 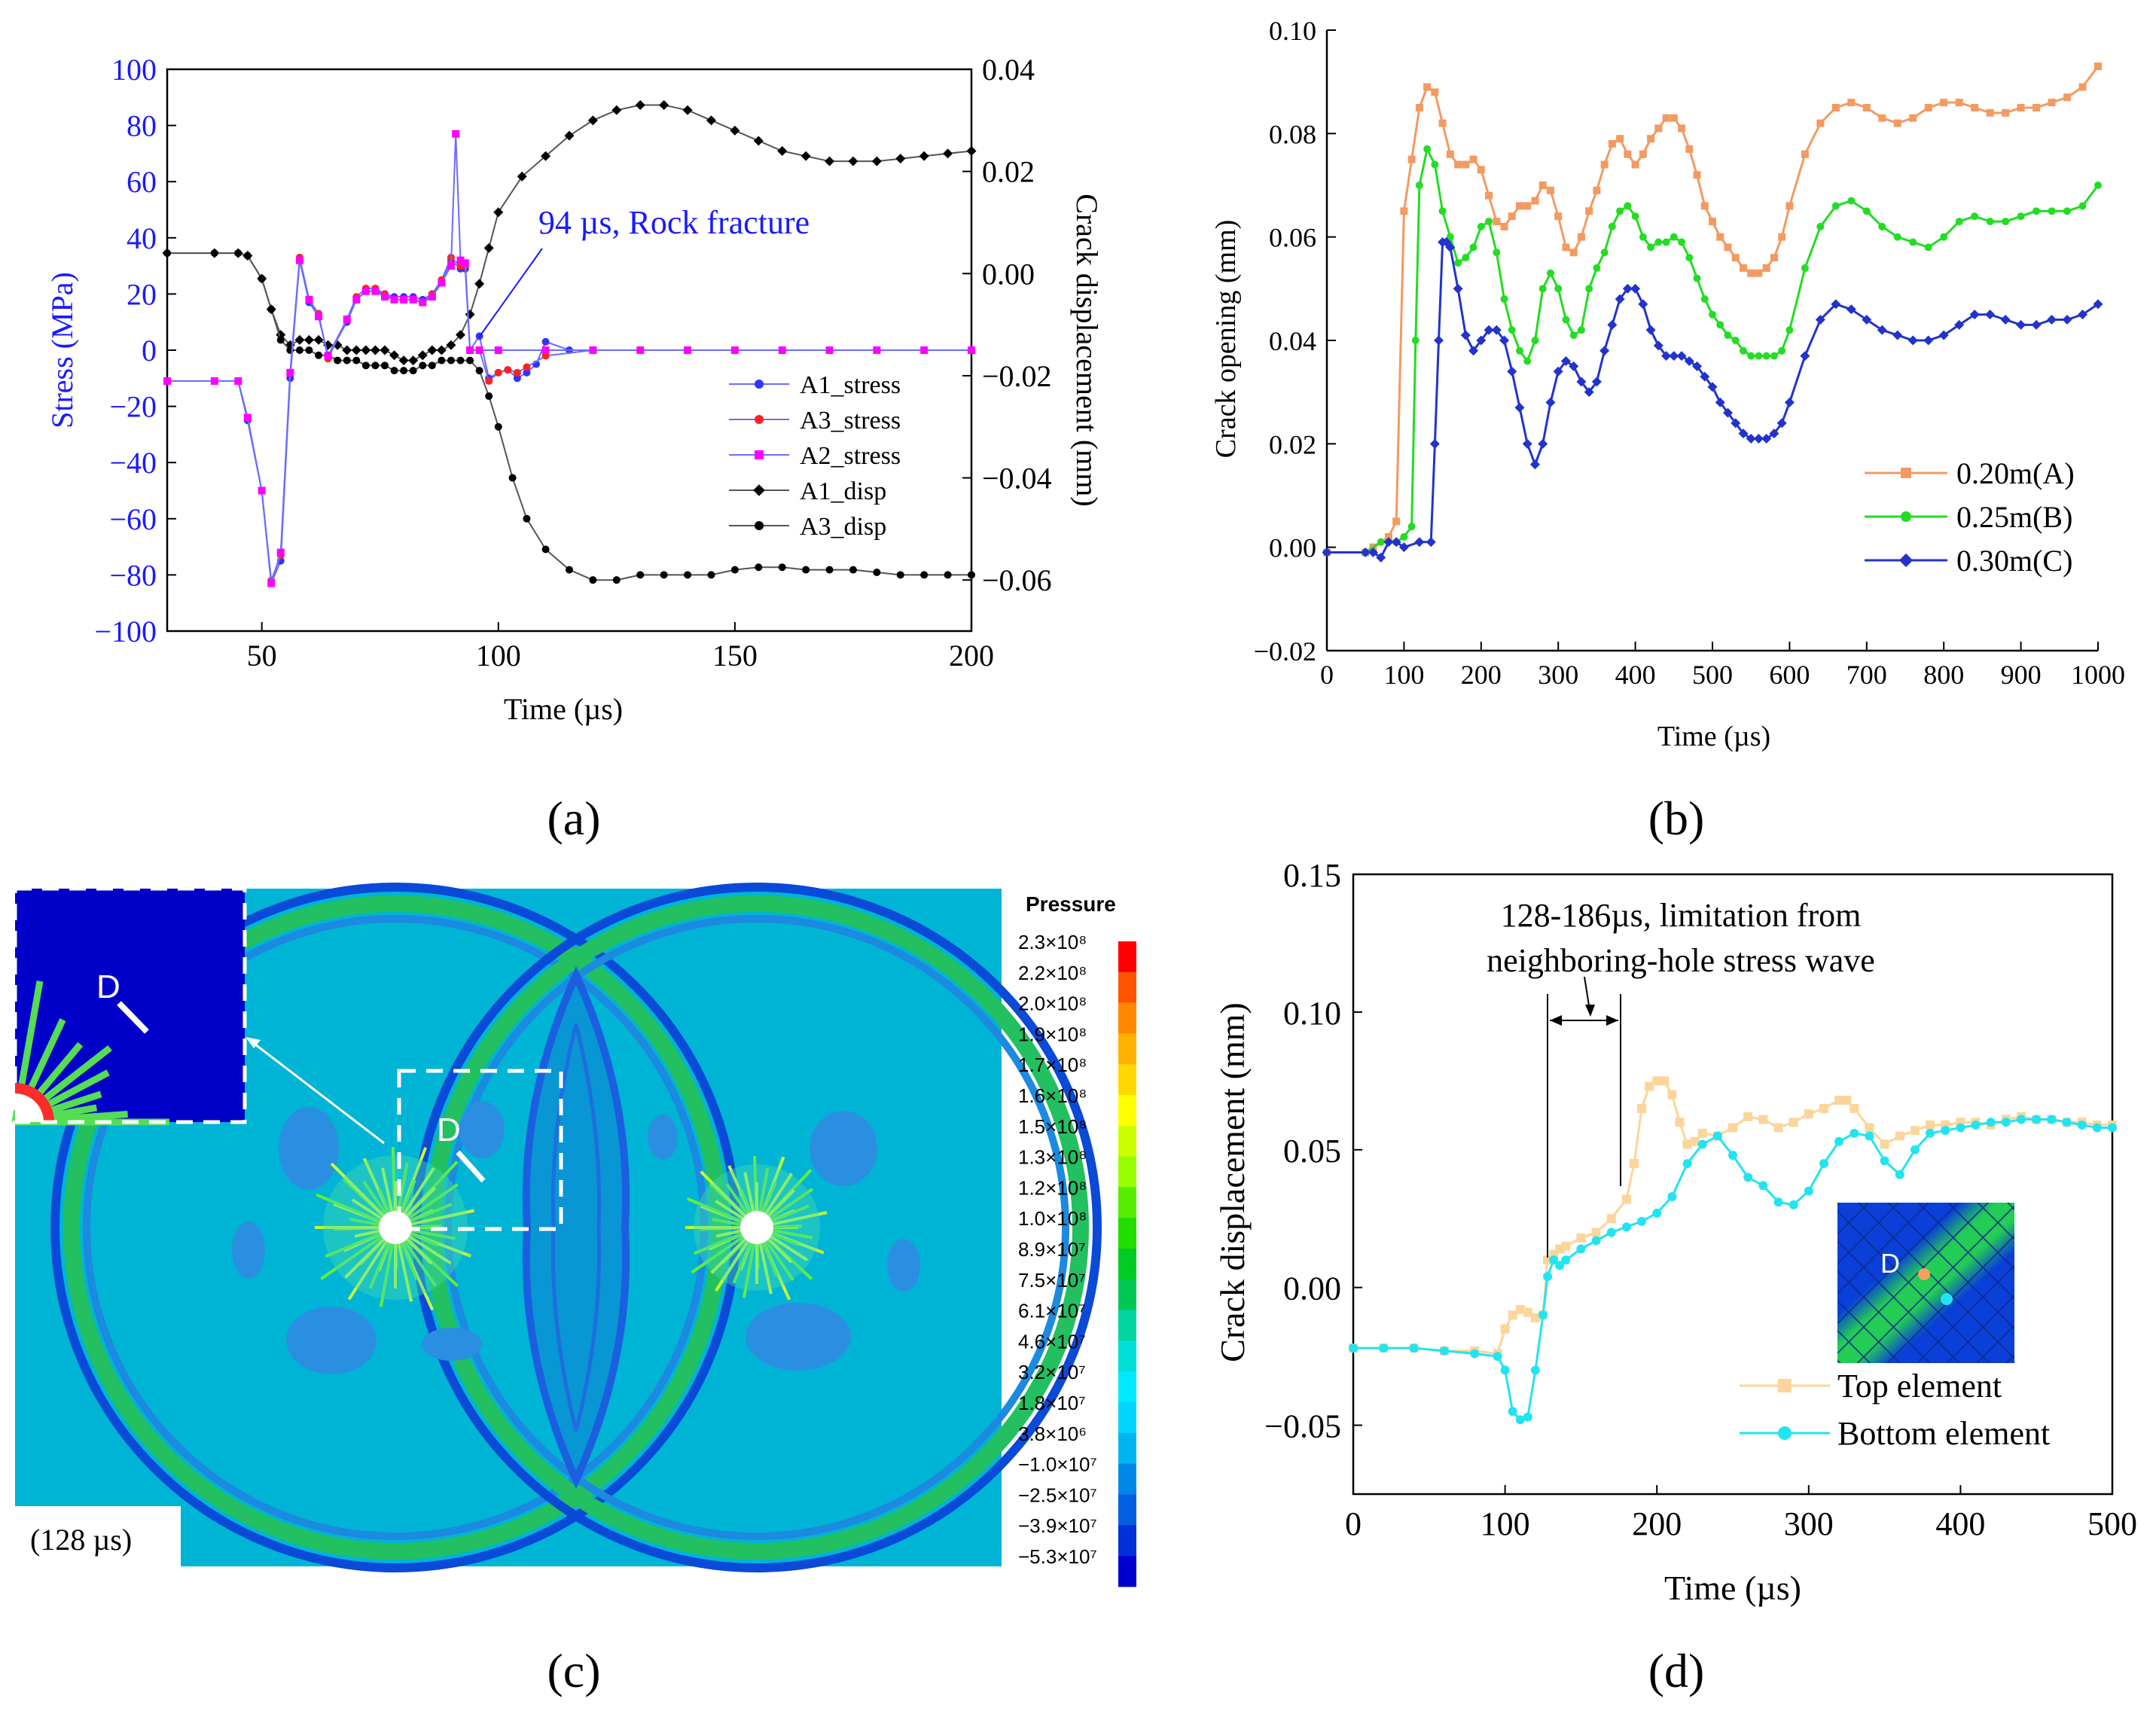 I want to click on series-a3-disp, so click(x=569, y=416).